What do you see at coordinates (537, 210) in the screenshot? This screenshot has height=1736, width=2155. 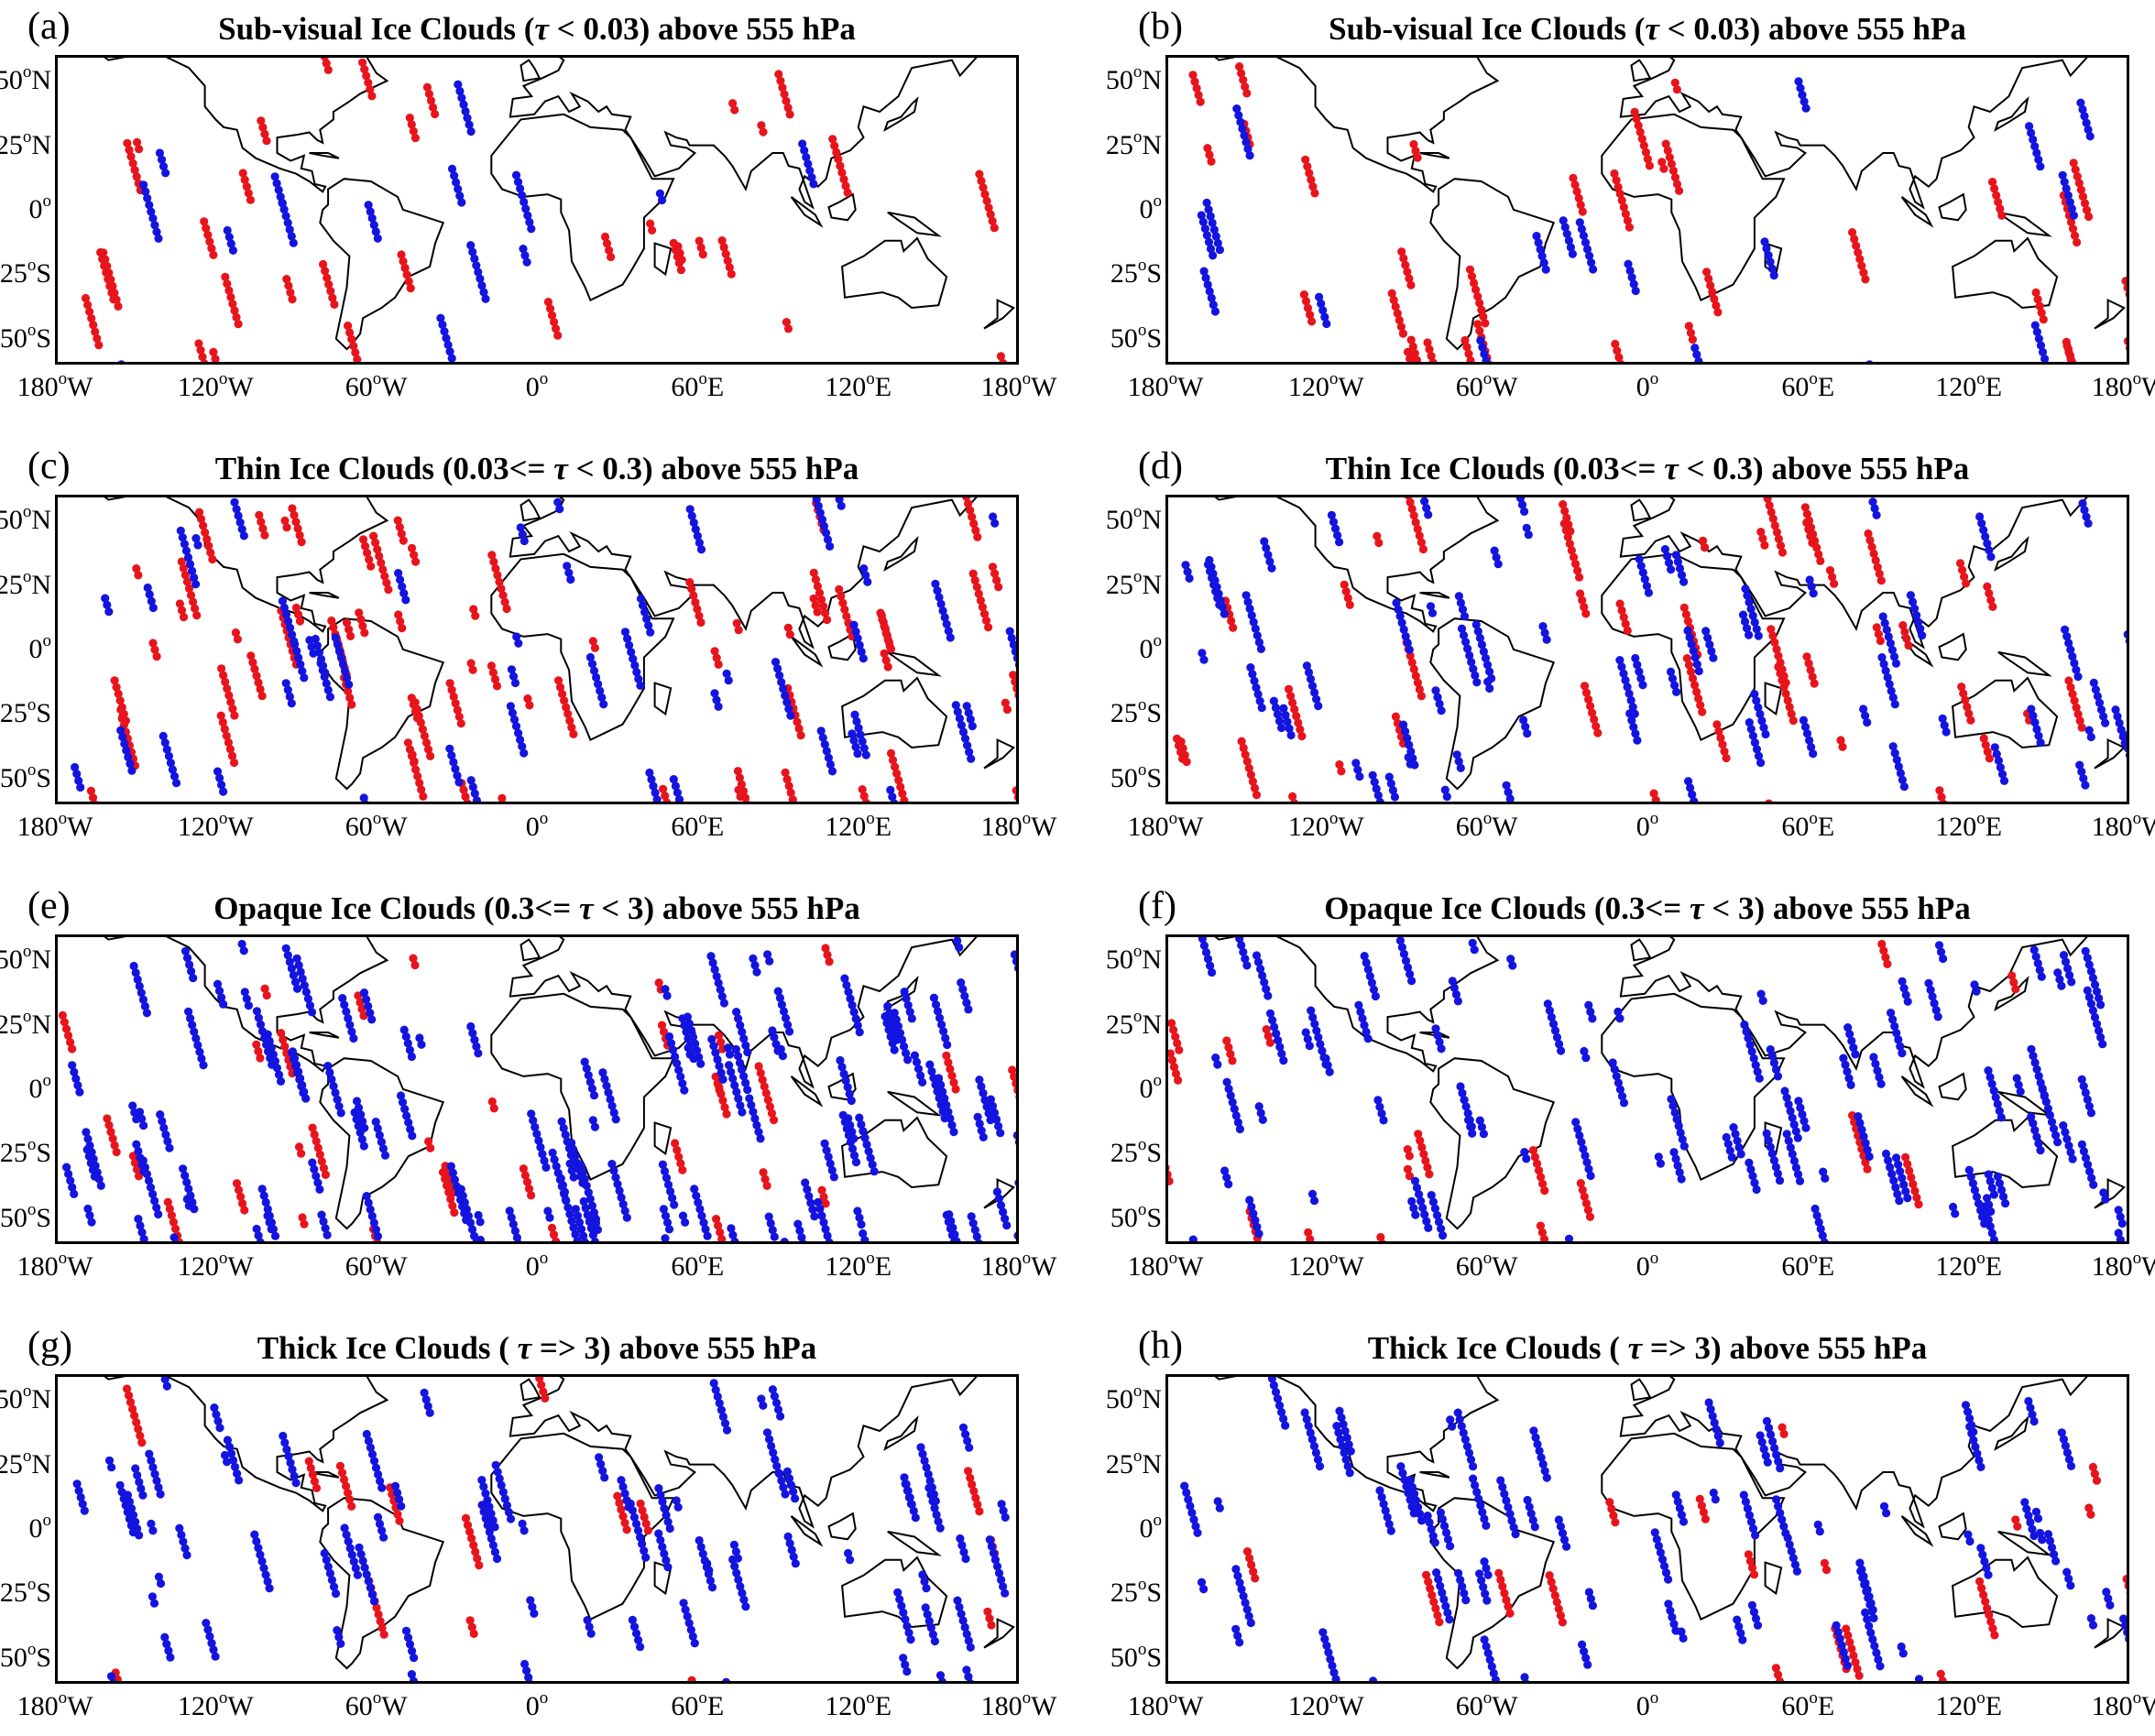 I see `map-plot` at bounding box center [537, 210].